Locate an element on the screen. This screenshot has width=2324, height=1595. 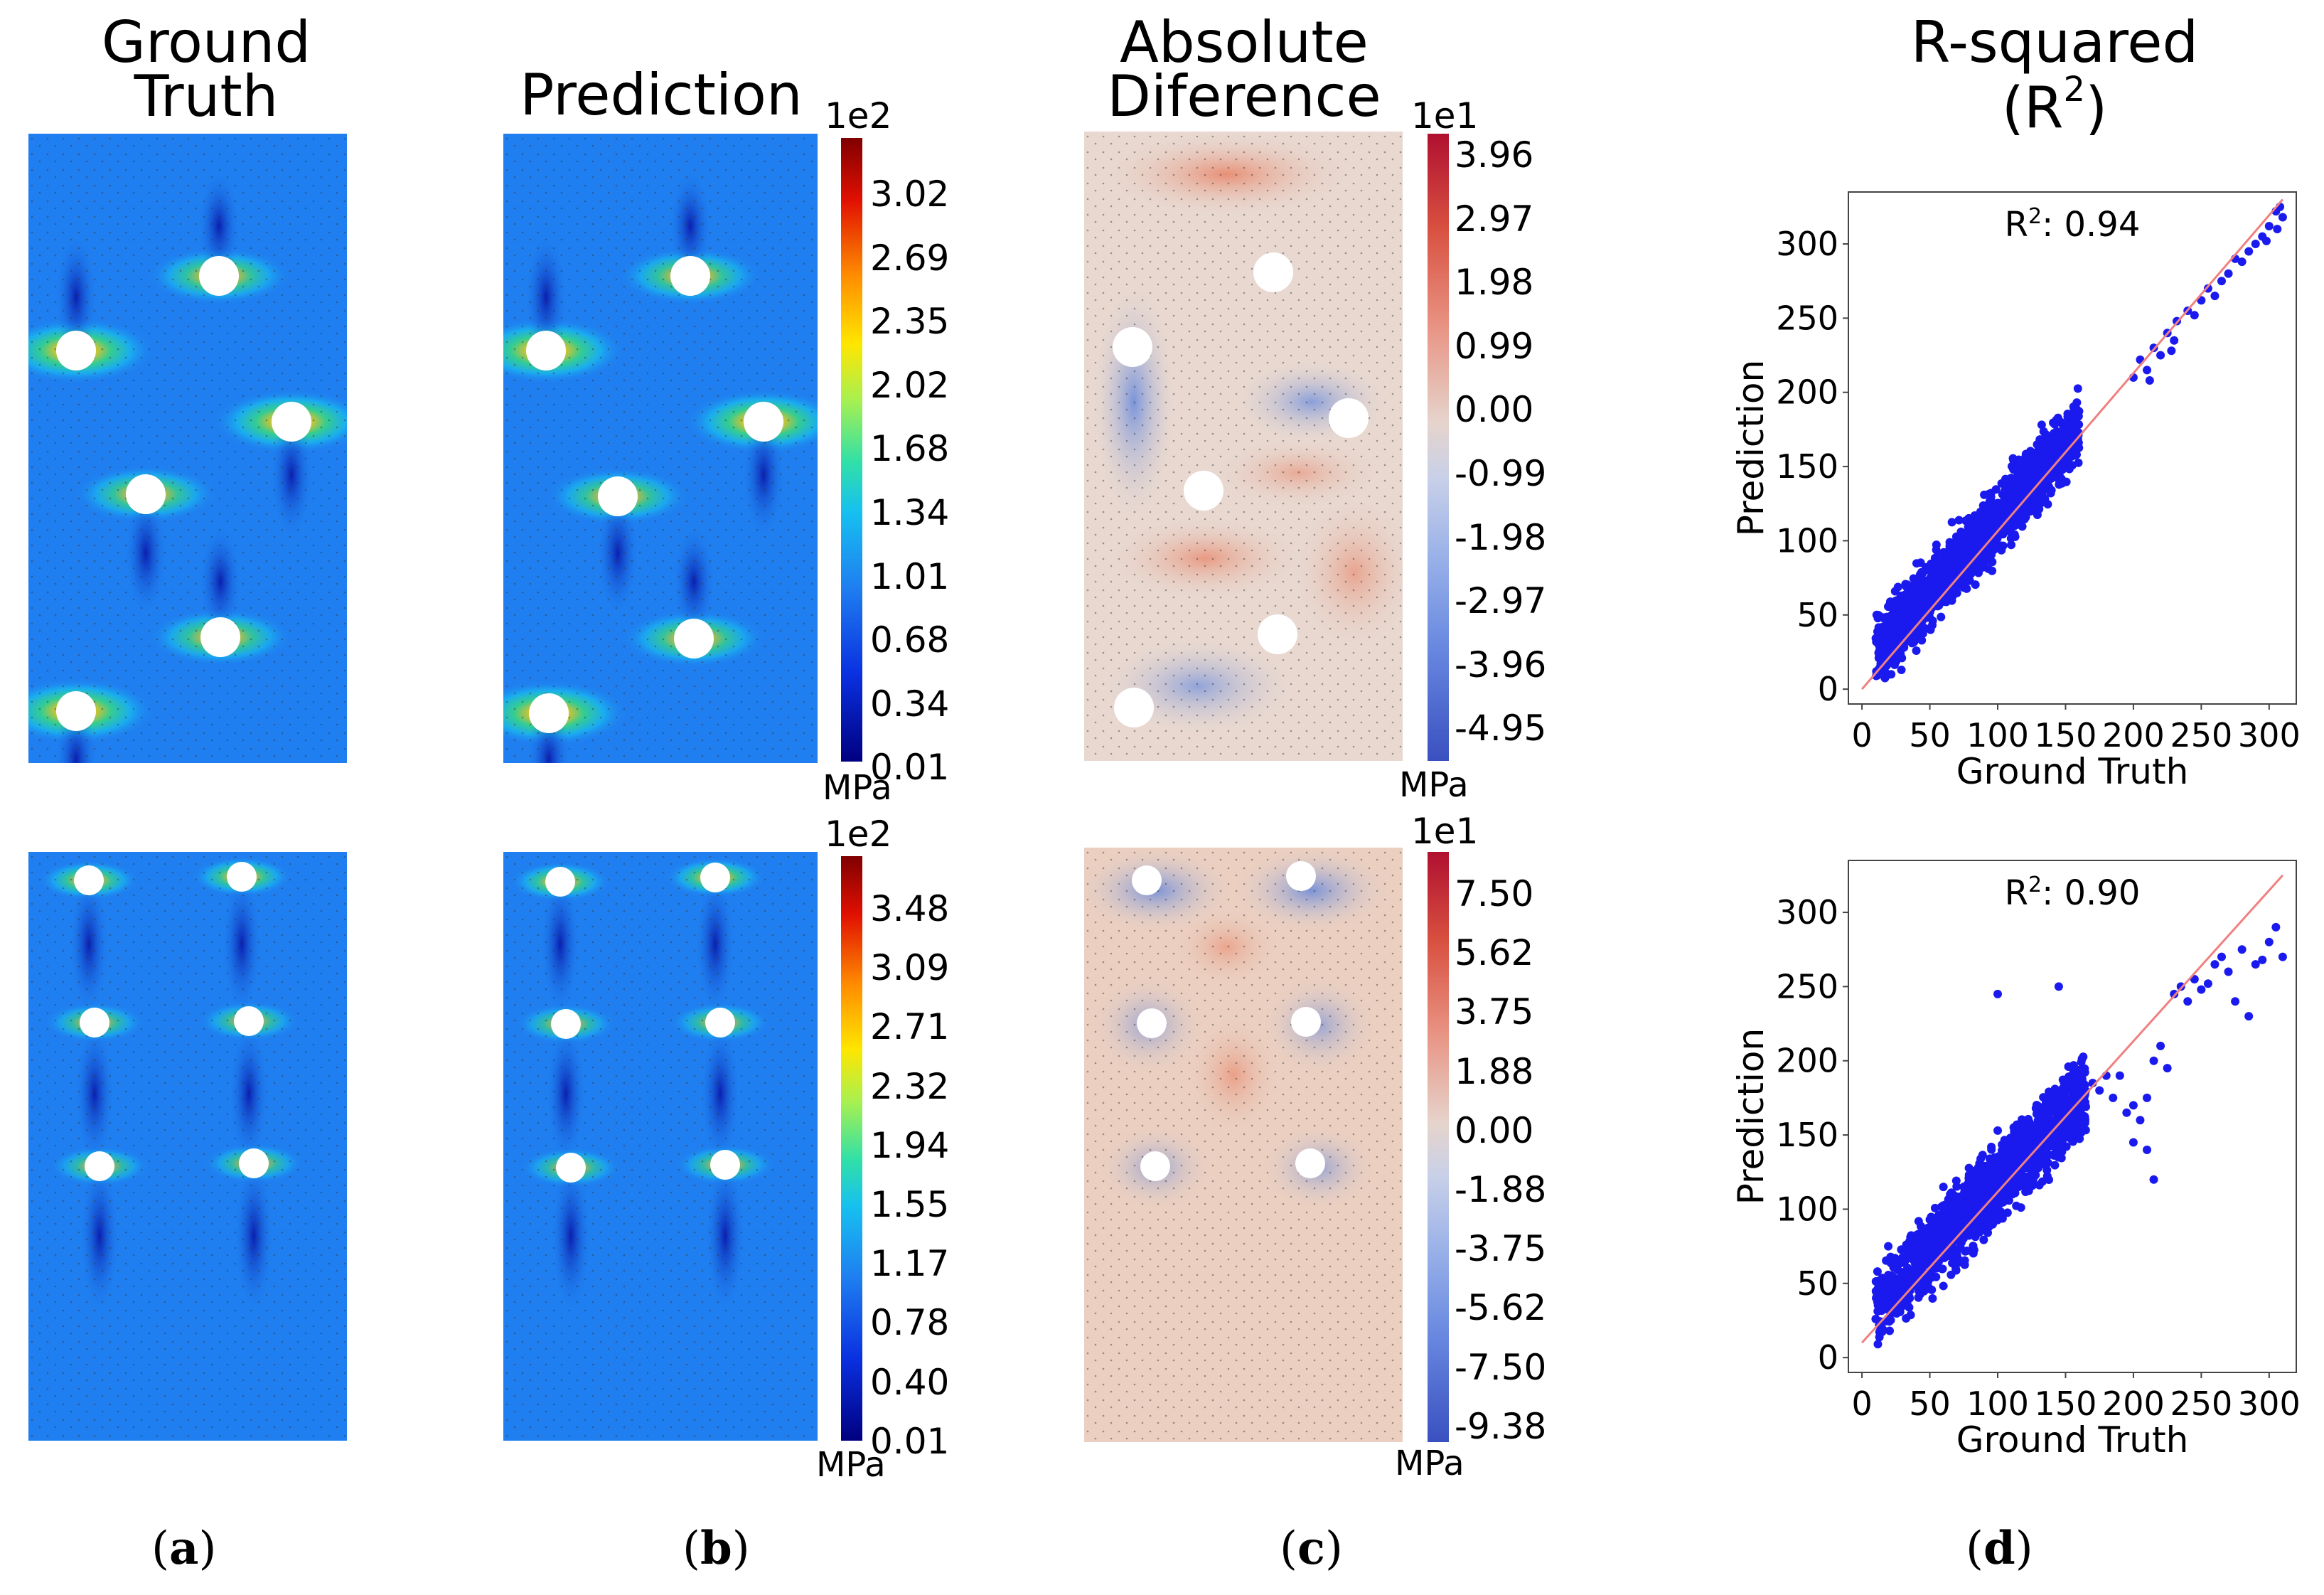
panel-label-d-open: ( is located at coordinates (1974, 1548).